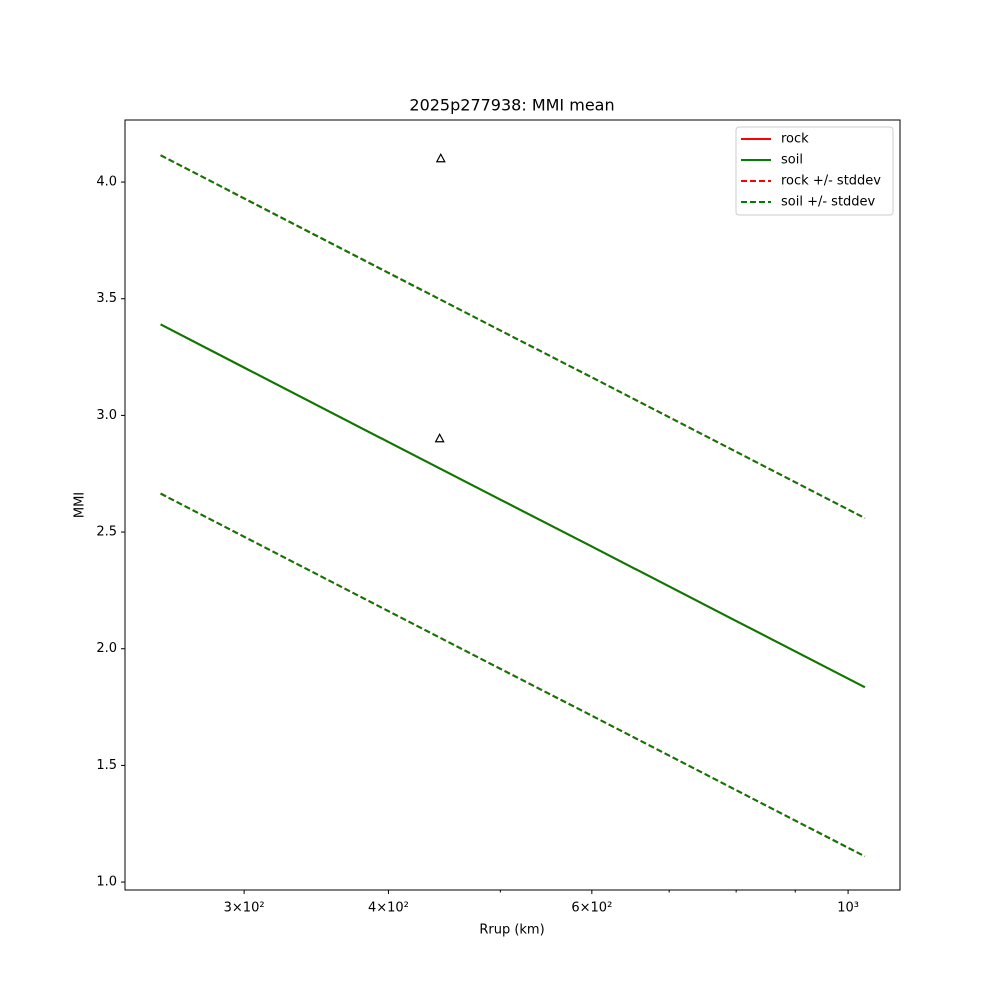 The height and width of the screenshot is (1000, 1000). I want to click on x-axis-label: Rrup (km), so click(511, 930).